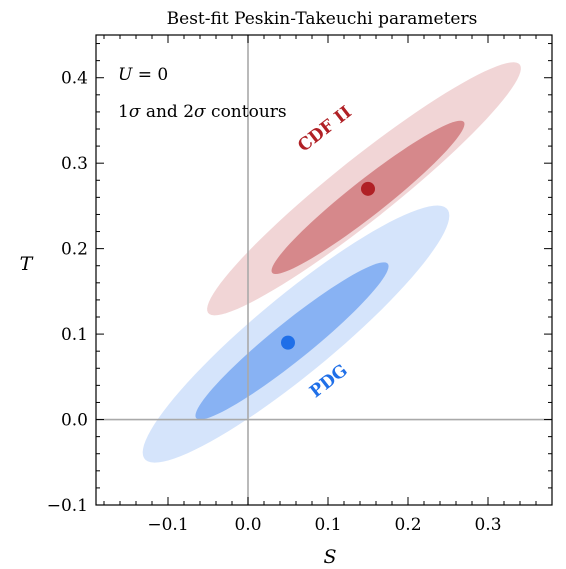 The width and height of the screenshot is (566, 569). Describe the element at coordinates (74, 335) in the screenshot. I see `y-tick-label: 0.1` at that location.